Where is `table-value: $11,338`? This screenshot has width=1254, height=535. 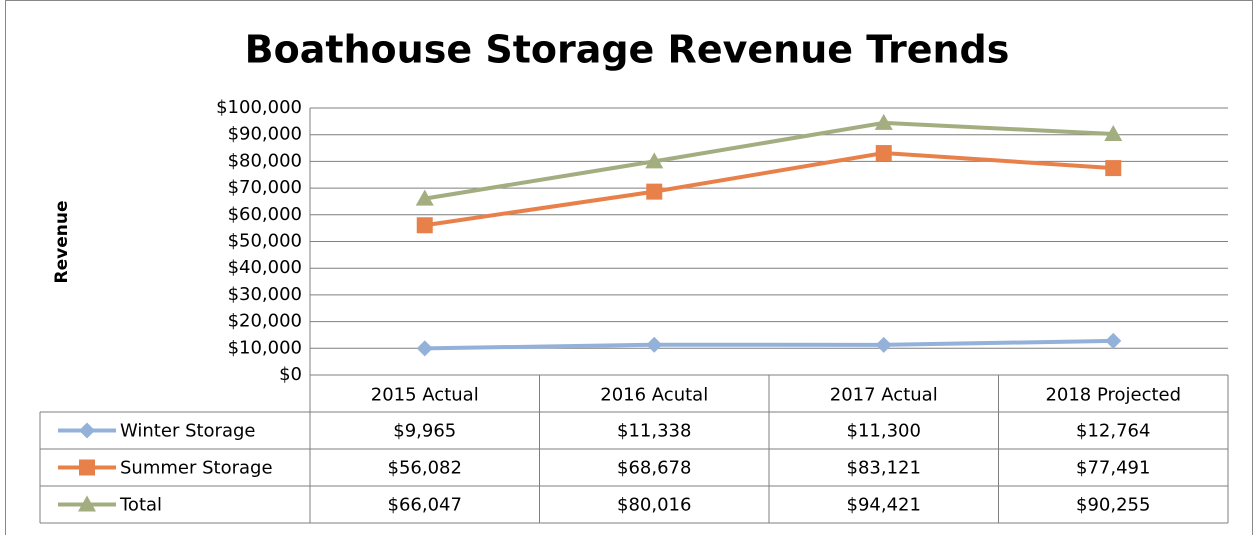
table-value: $11,338 is located at coordinates (654, 431).